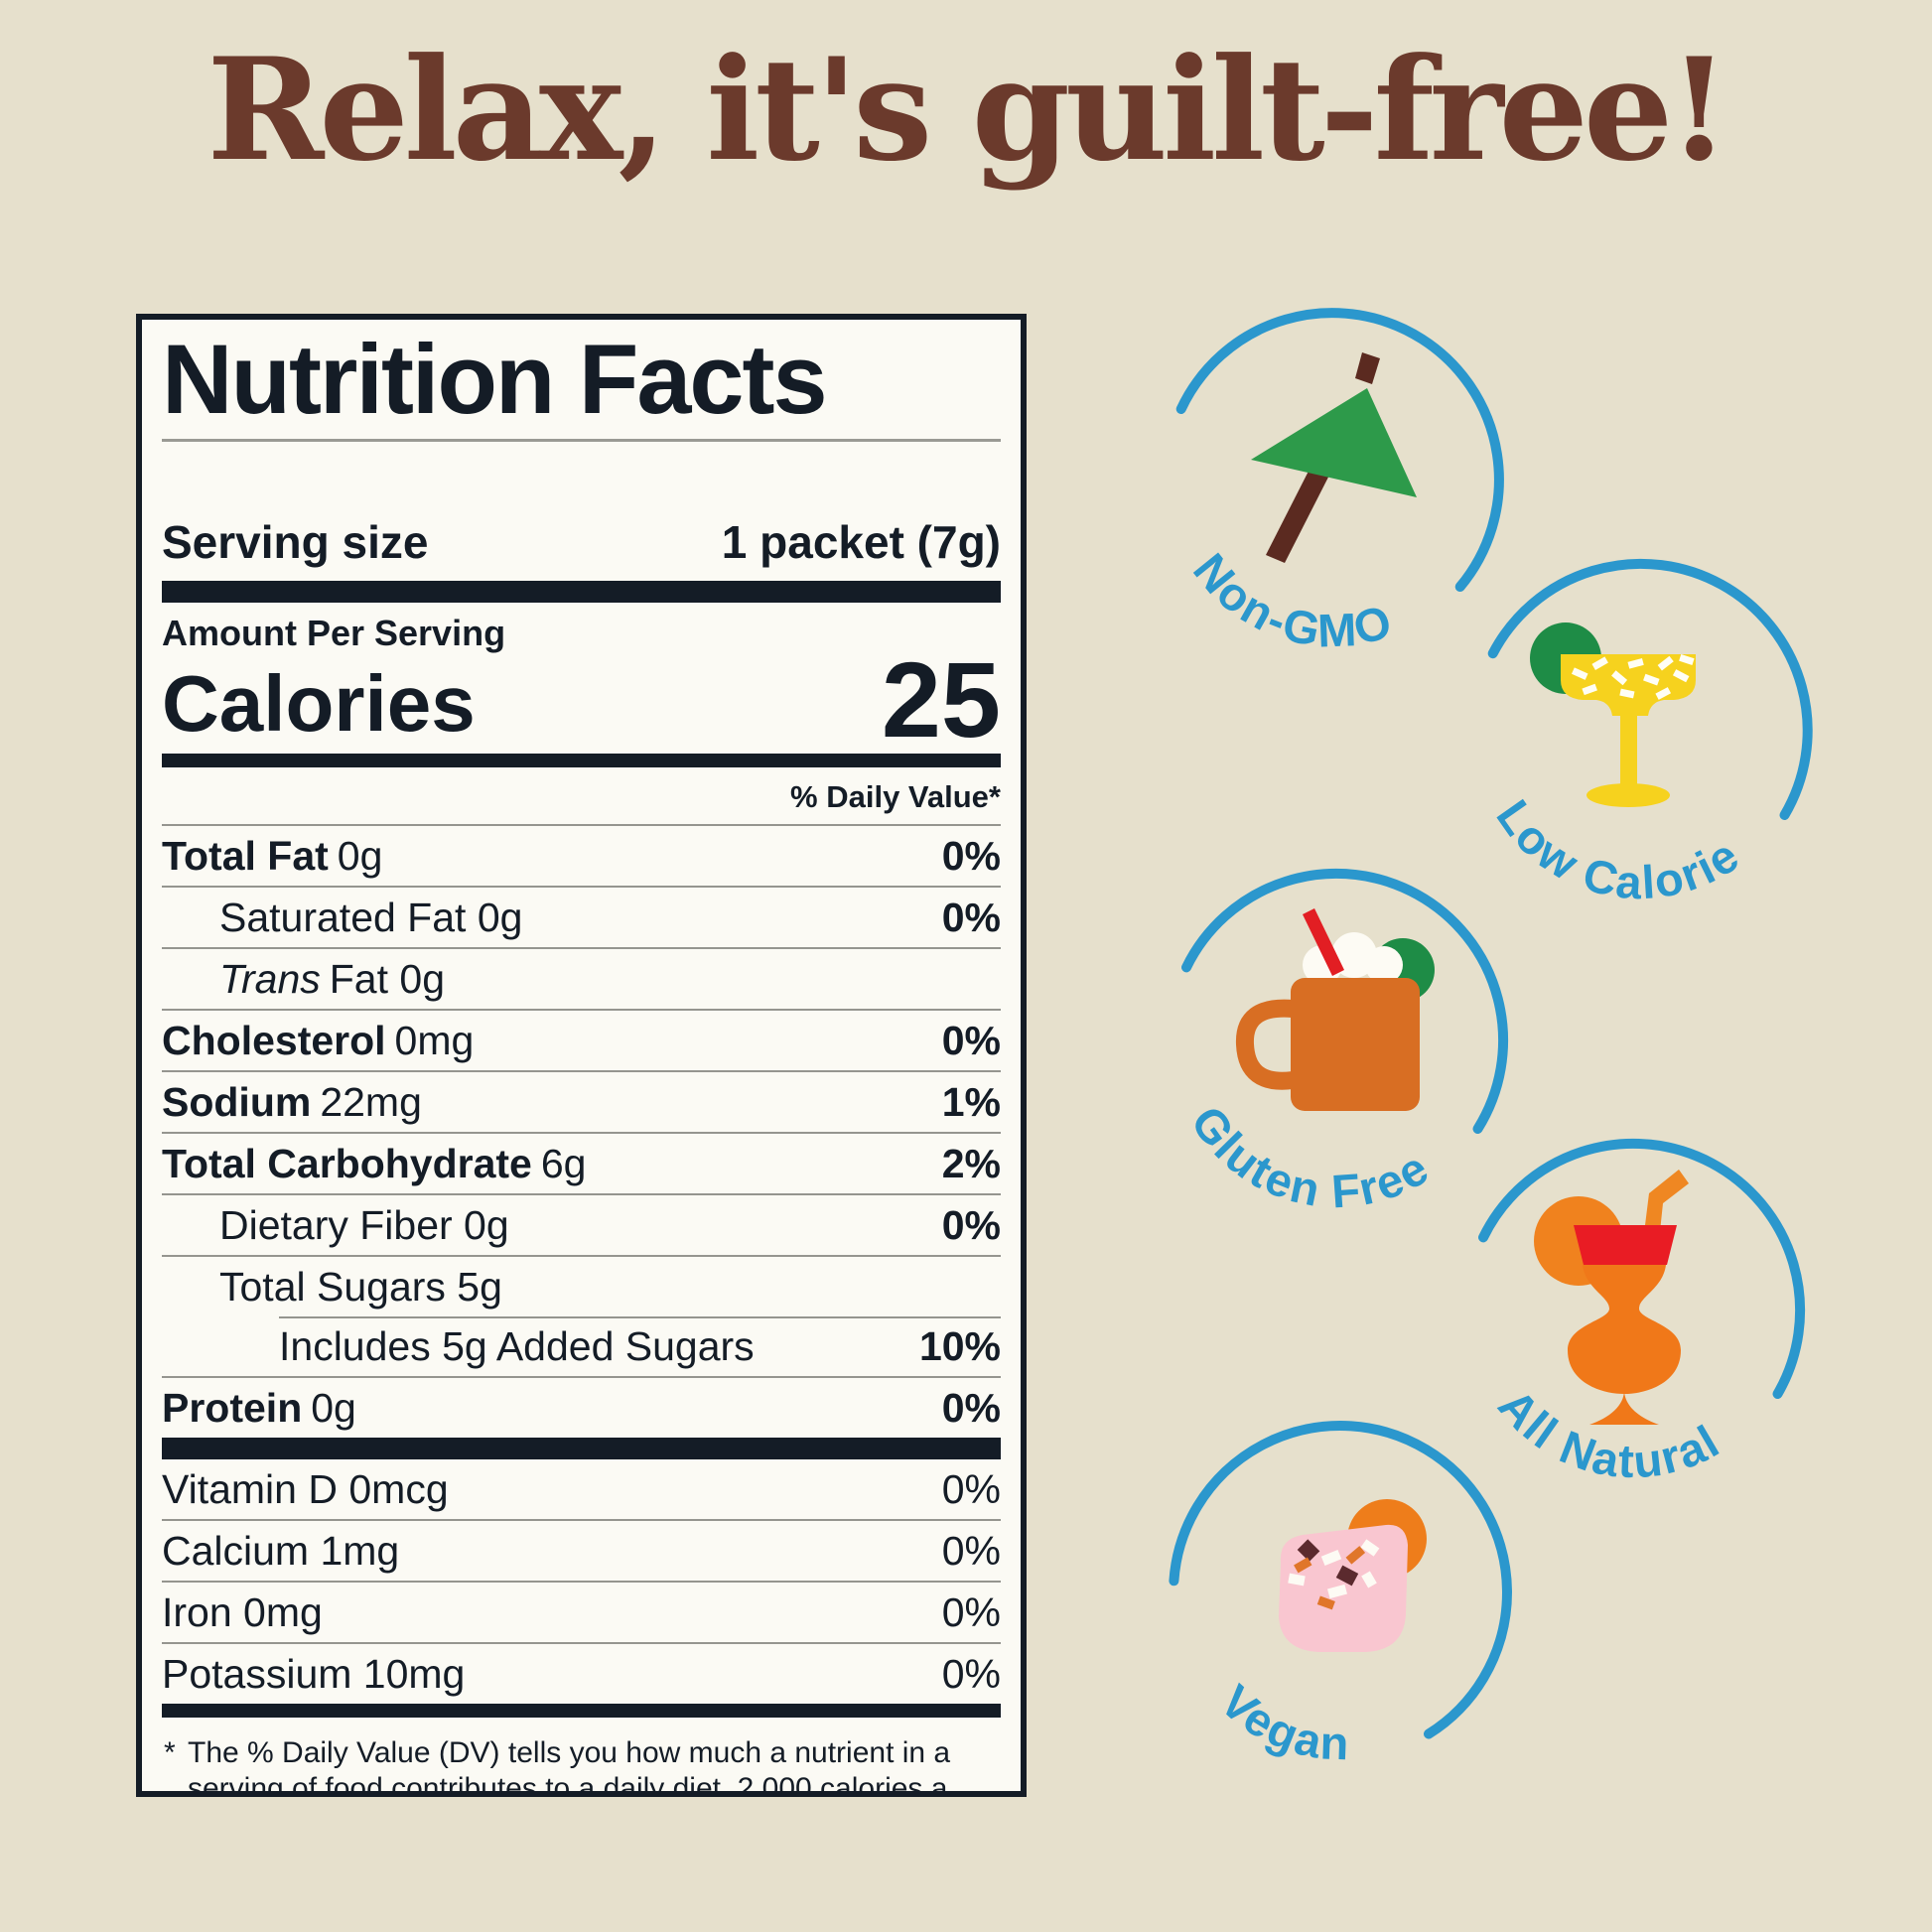  Describe the element at coordinates (306, 1489) in the screenshot. I see `nutrient-name: Vitamin D 0mcg` at that location.